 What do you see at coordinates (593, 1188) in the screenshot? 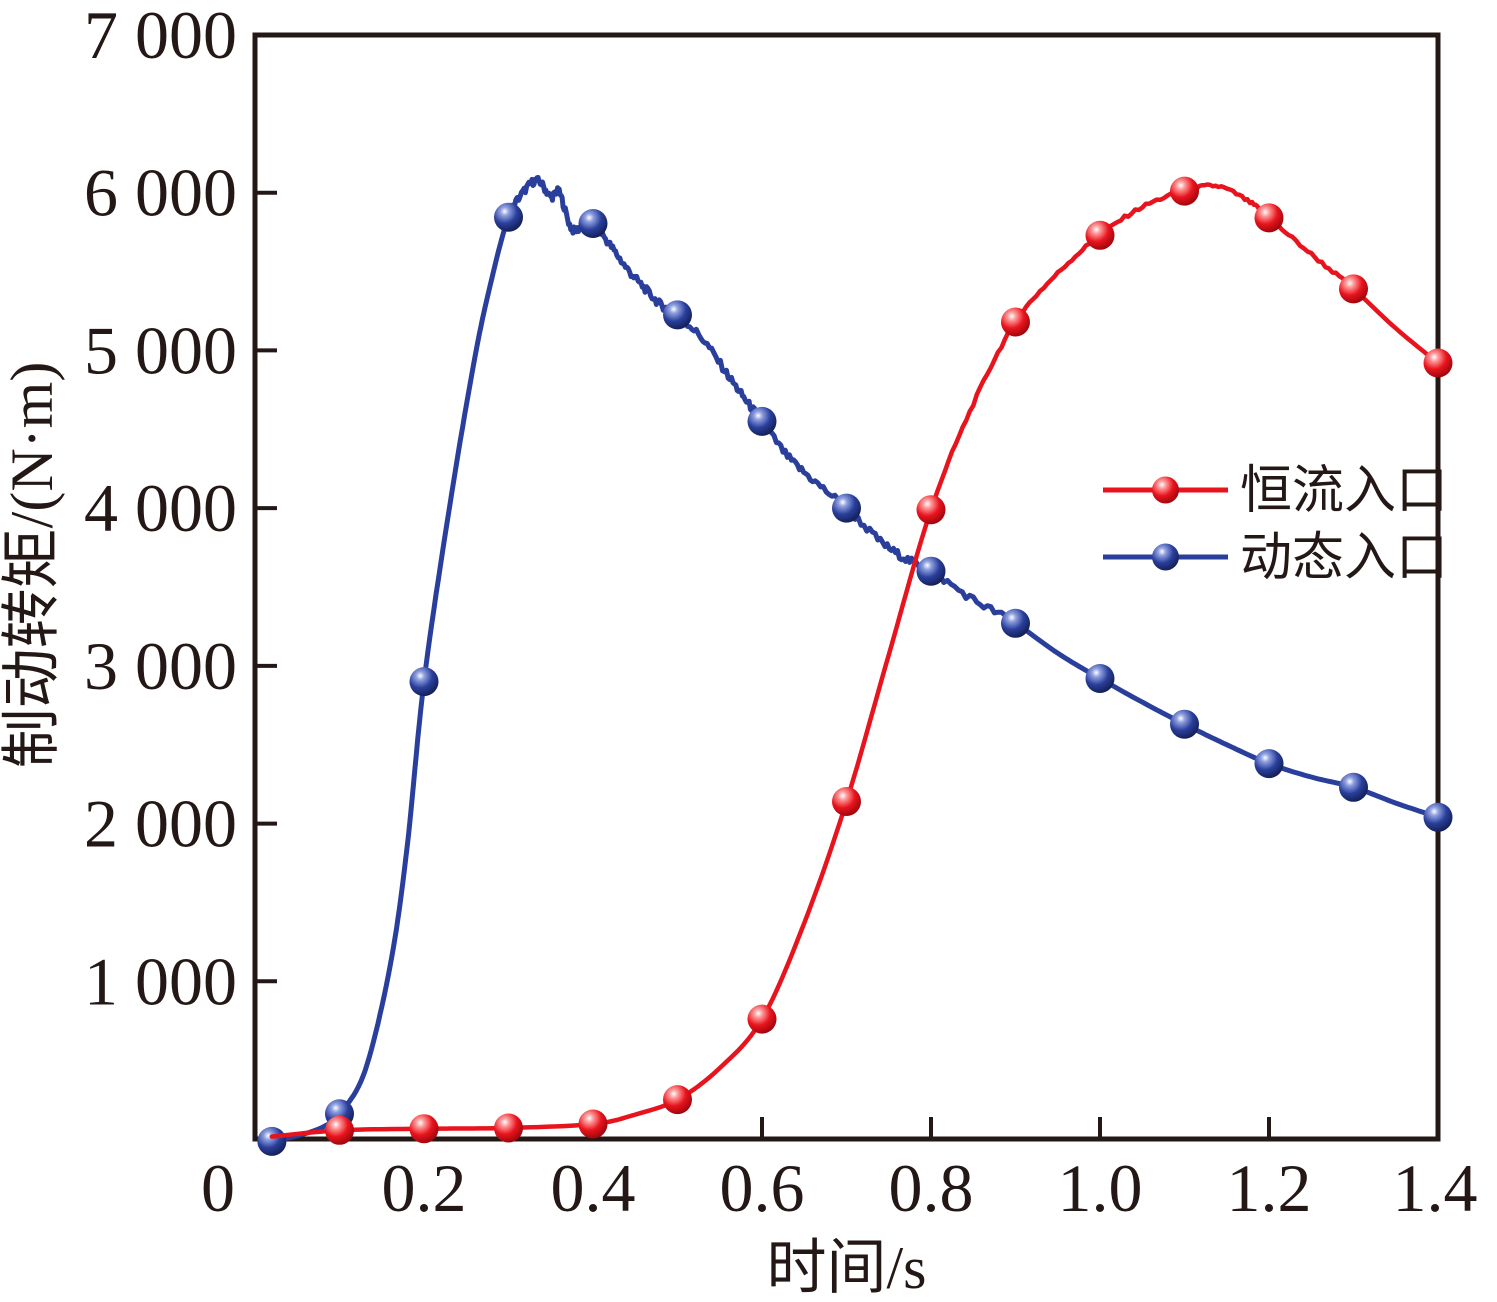
I see `x-tick-label: 0.4` at bounding box center [593, 1188].